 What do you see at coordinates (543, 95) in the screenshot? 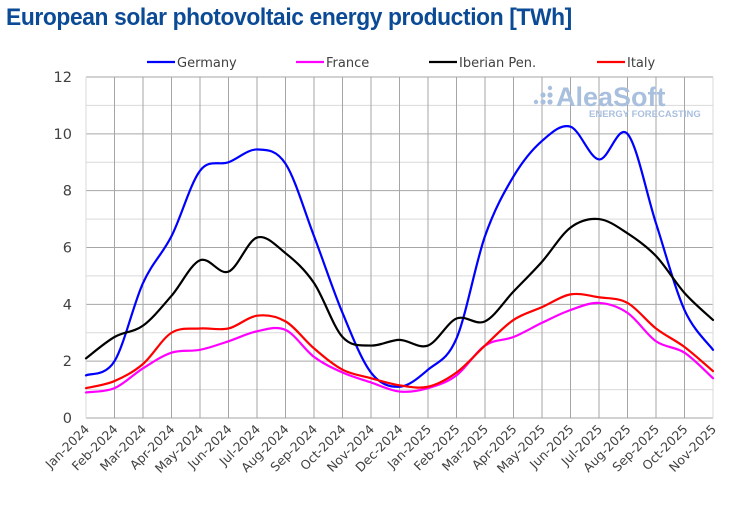
I see `logo-dots-icon` at bounding box center [543, 95].